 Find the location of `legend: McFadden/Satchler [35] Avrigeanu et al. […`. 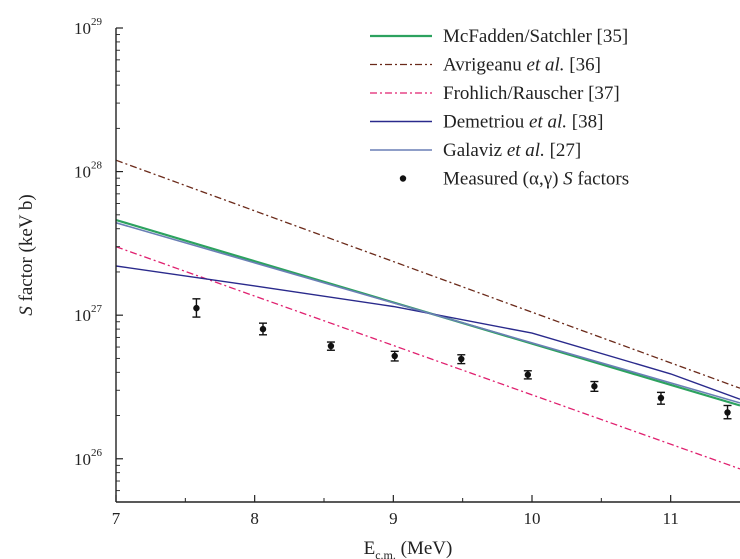

legend: McFadden/Satchler [35] Avrigeanu et al. [… is located at coordinates (499, 108).